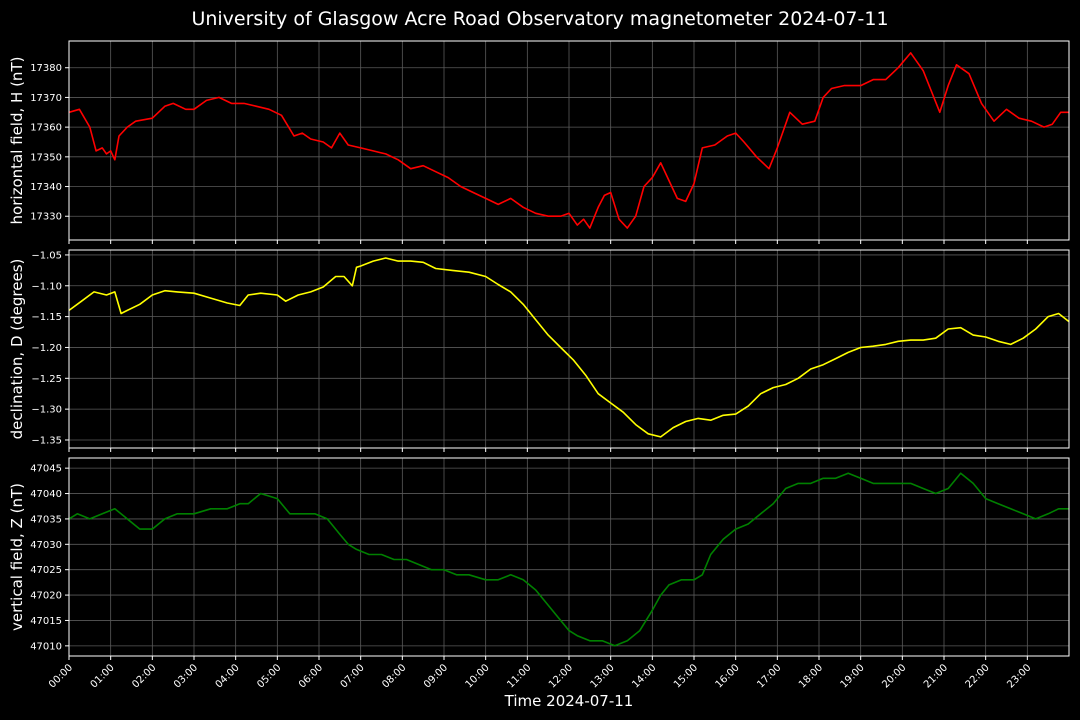 Image resolution: width=1080 pixels, height=720 pixels. I want to click on y-tick-label: 17360, so click(46, 128).